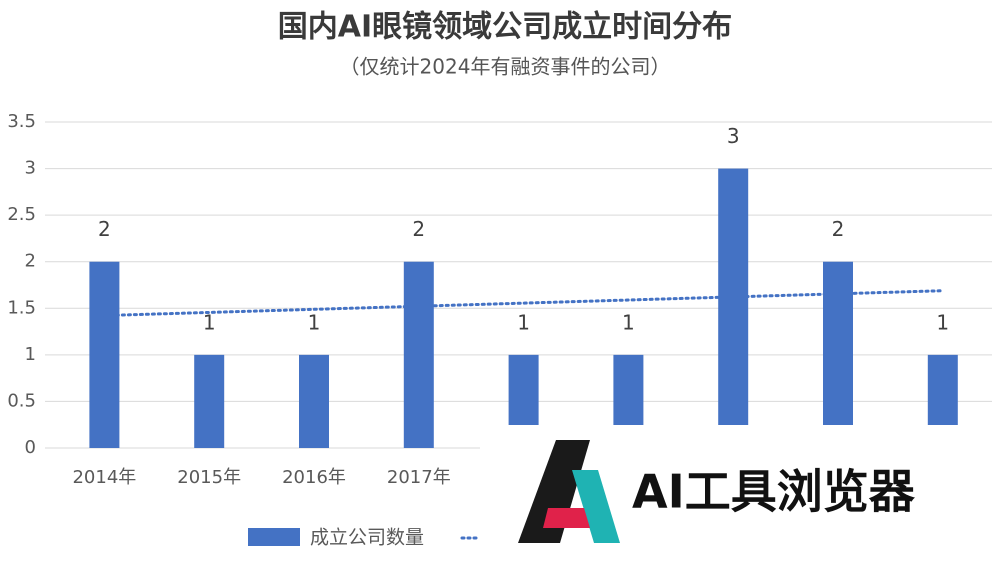  Describe the element at coordinates (274, 537) in the screenshot. I see `legend-swatch` at that location.